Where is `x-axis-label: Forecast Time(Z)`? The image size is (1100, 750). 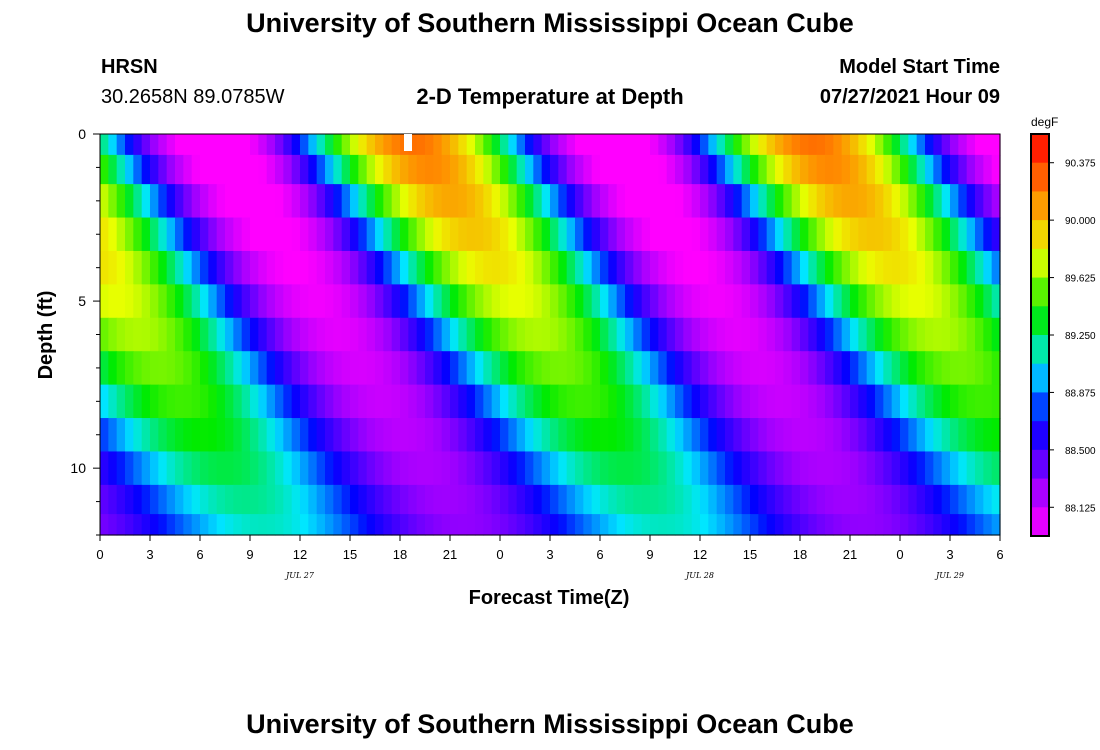
x-axis-label: Forecast Time(Z) is located at coordinates (549, 598).